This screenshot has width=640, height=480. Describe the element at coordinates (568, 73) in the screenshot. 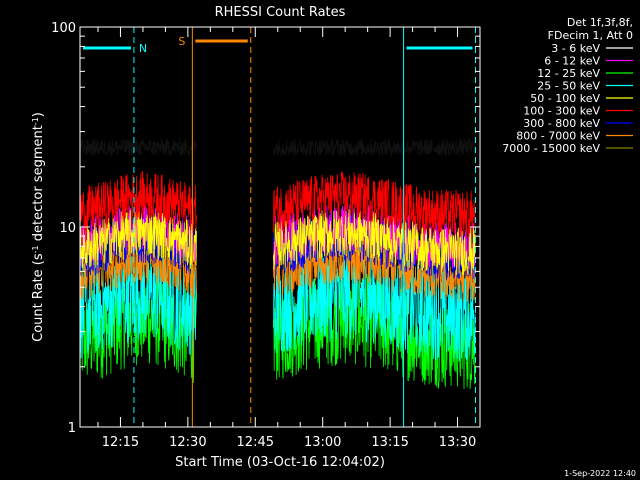

I see `legend-label-3: 12 - 25 keV` at that location.